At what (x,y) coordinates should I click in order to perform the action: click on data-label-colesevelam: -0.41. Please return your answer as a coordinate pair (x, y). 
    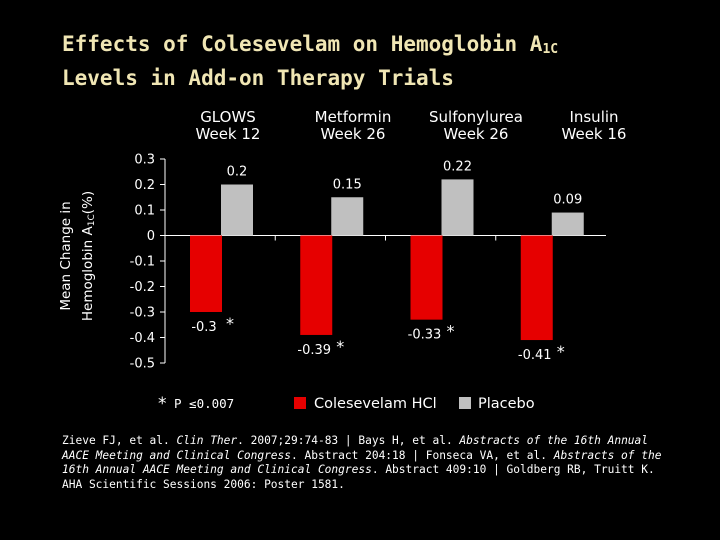
    Looking at the image, I should click on (535, 355).